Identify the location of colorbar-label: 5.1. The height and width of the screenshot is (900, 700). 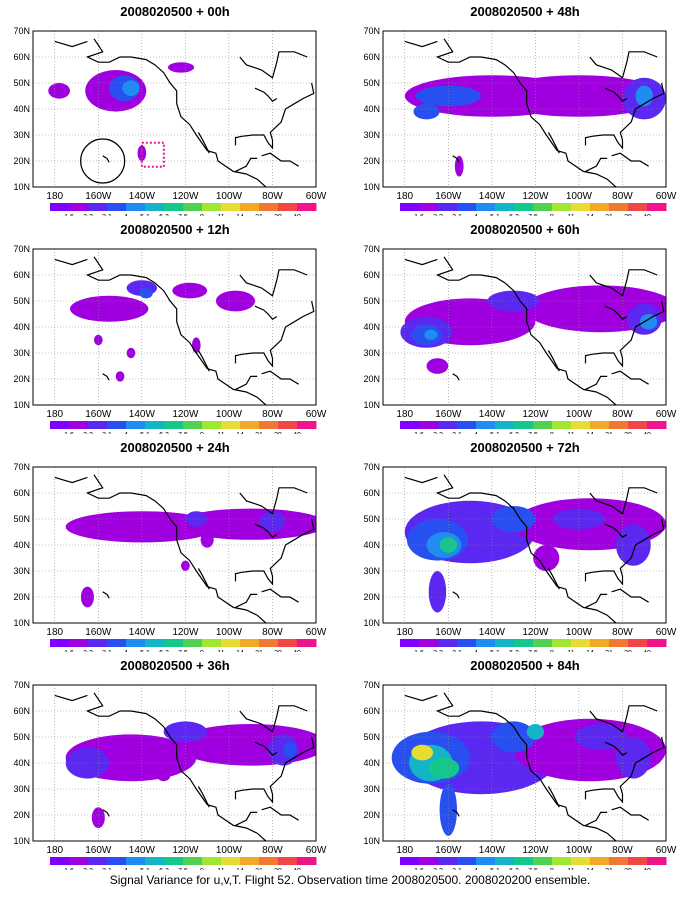
(495, 433).